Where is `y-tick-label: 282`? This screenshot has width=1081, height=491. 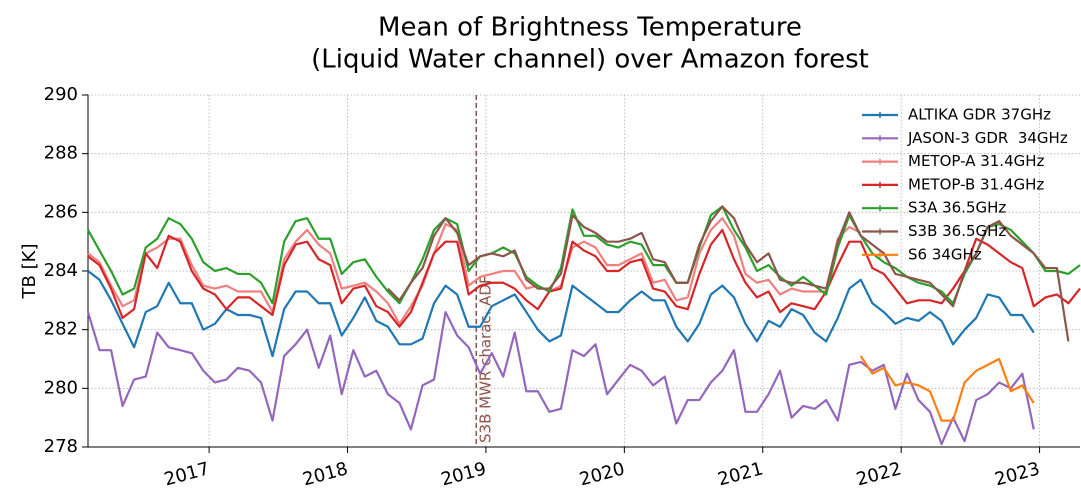 y-tick-label: 282 is located at coordinates (61, 329).